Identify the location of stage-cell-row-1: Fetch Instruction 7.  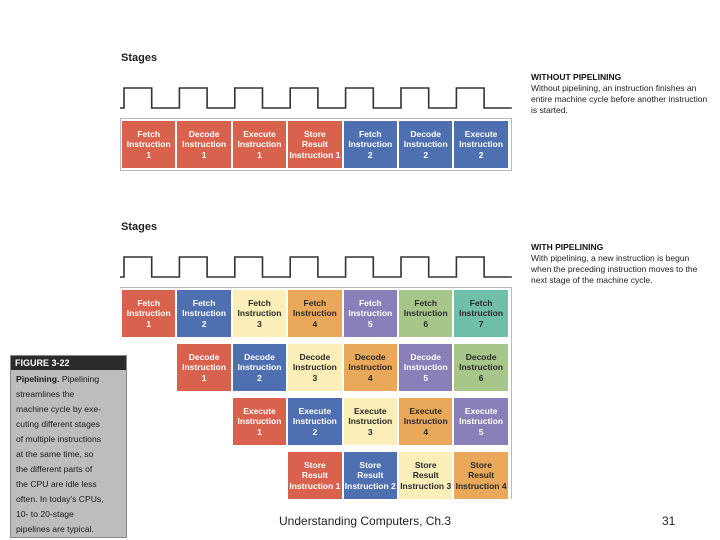
(481, 313).